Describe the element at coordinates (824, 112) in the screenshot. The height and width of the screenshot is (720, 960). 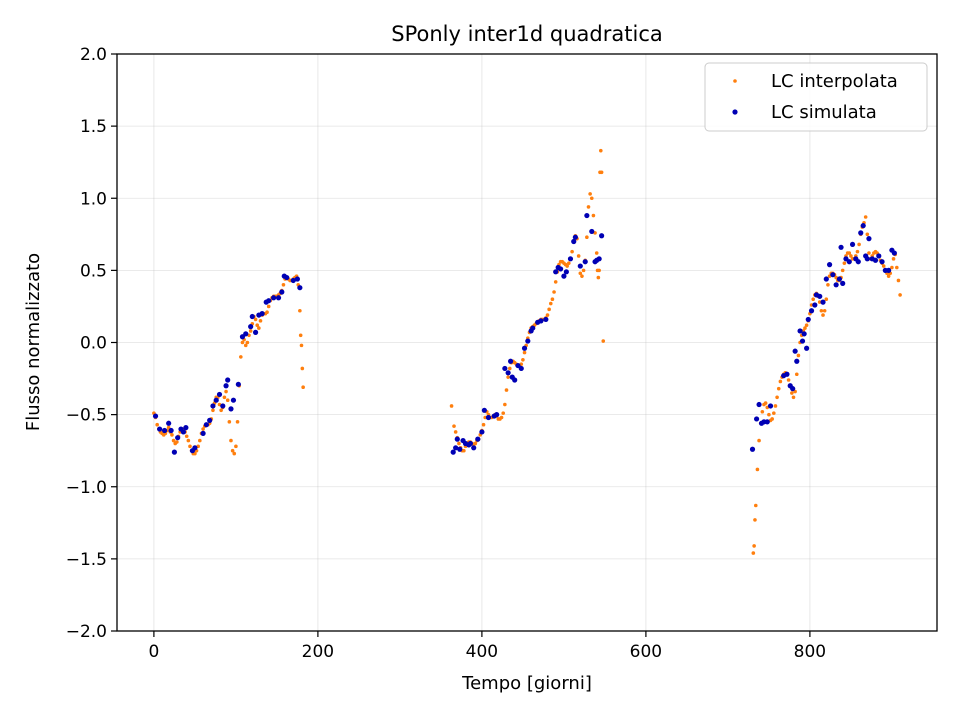
I see `legend-label-lc-simulata: LC simulata` at that location.